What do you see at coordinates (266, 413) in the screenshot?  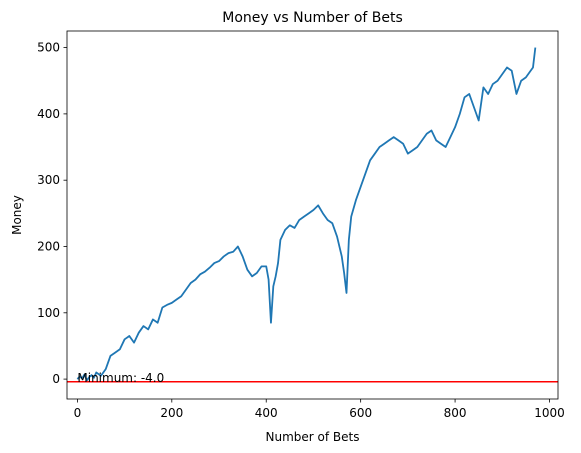 I see `x-tick-label: 400` at bounding box center [266, 413].